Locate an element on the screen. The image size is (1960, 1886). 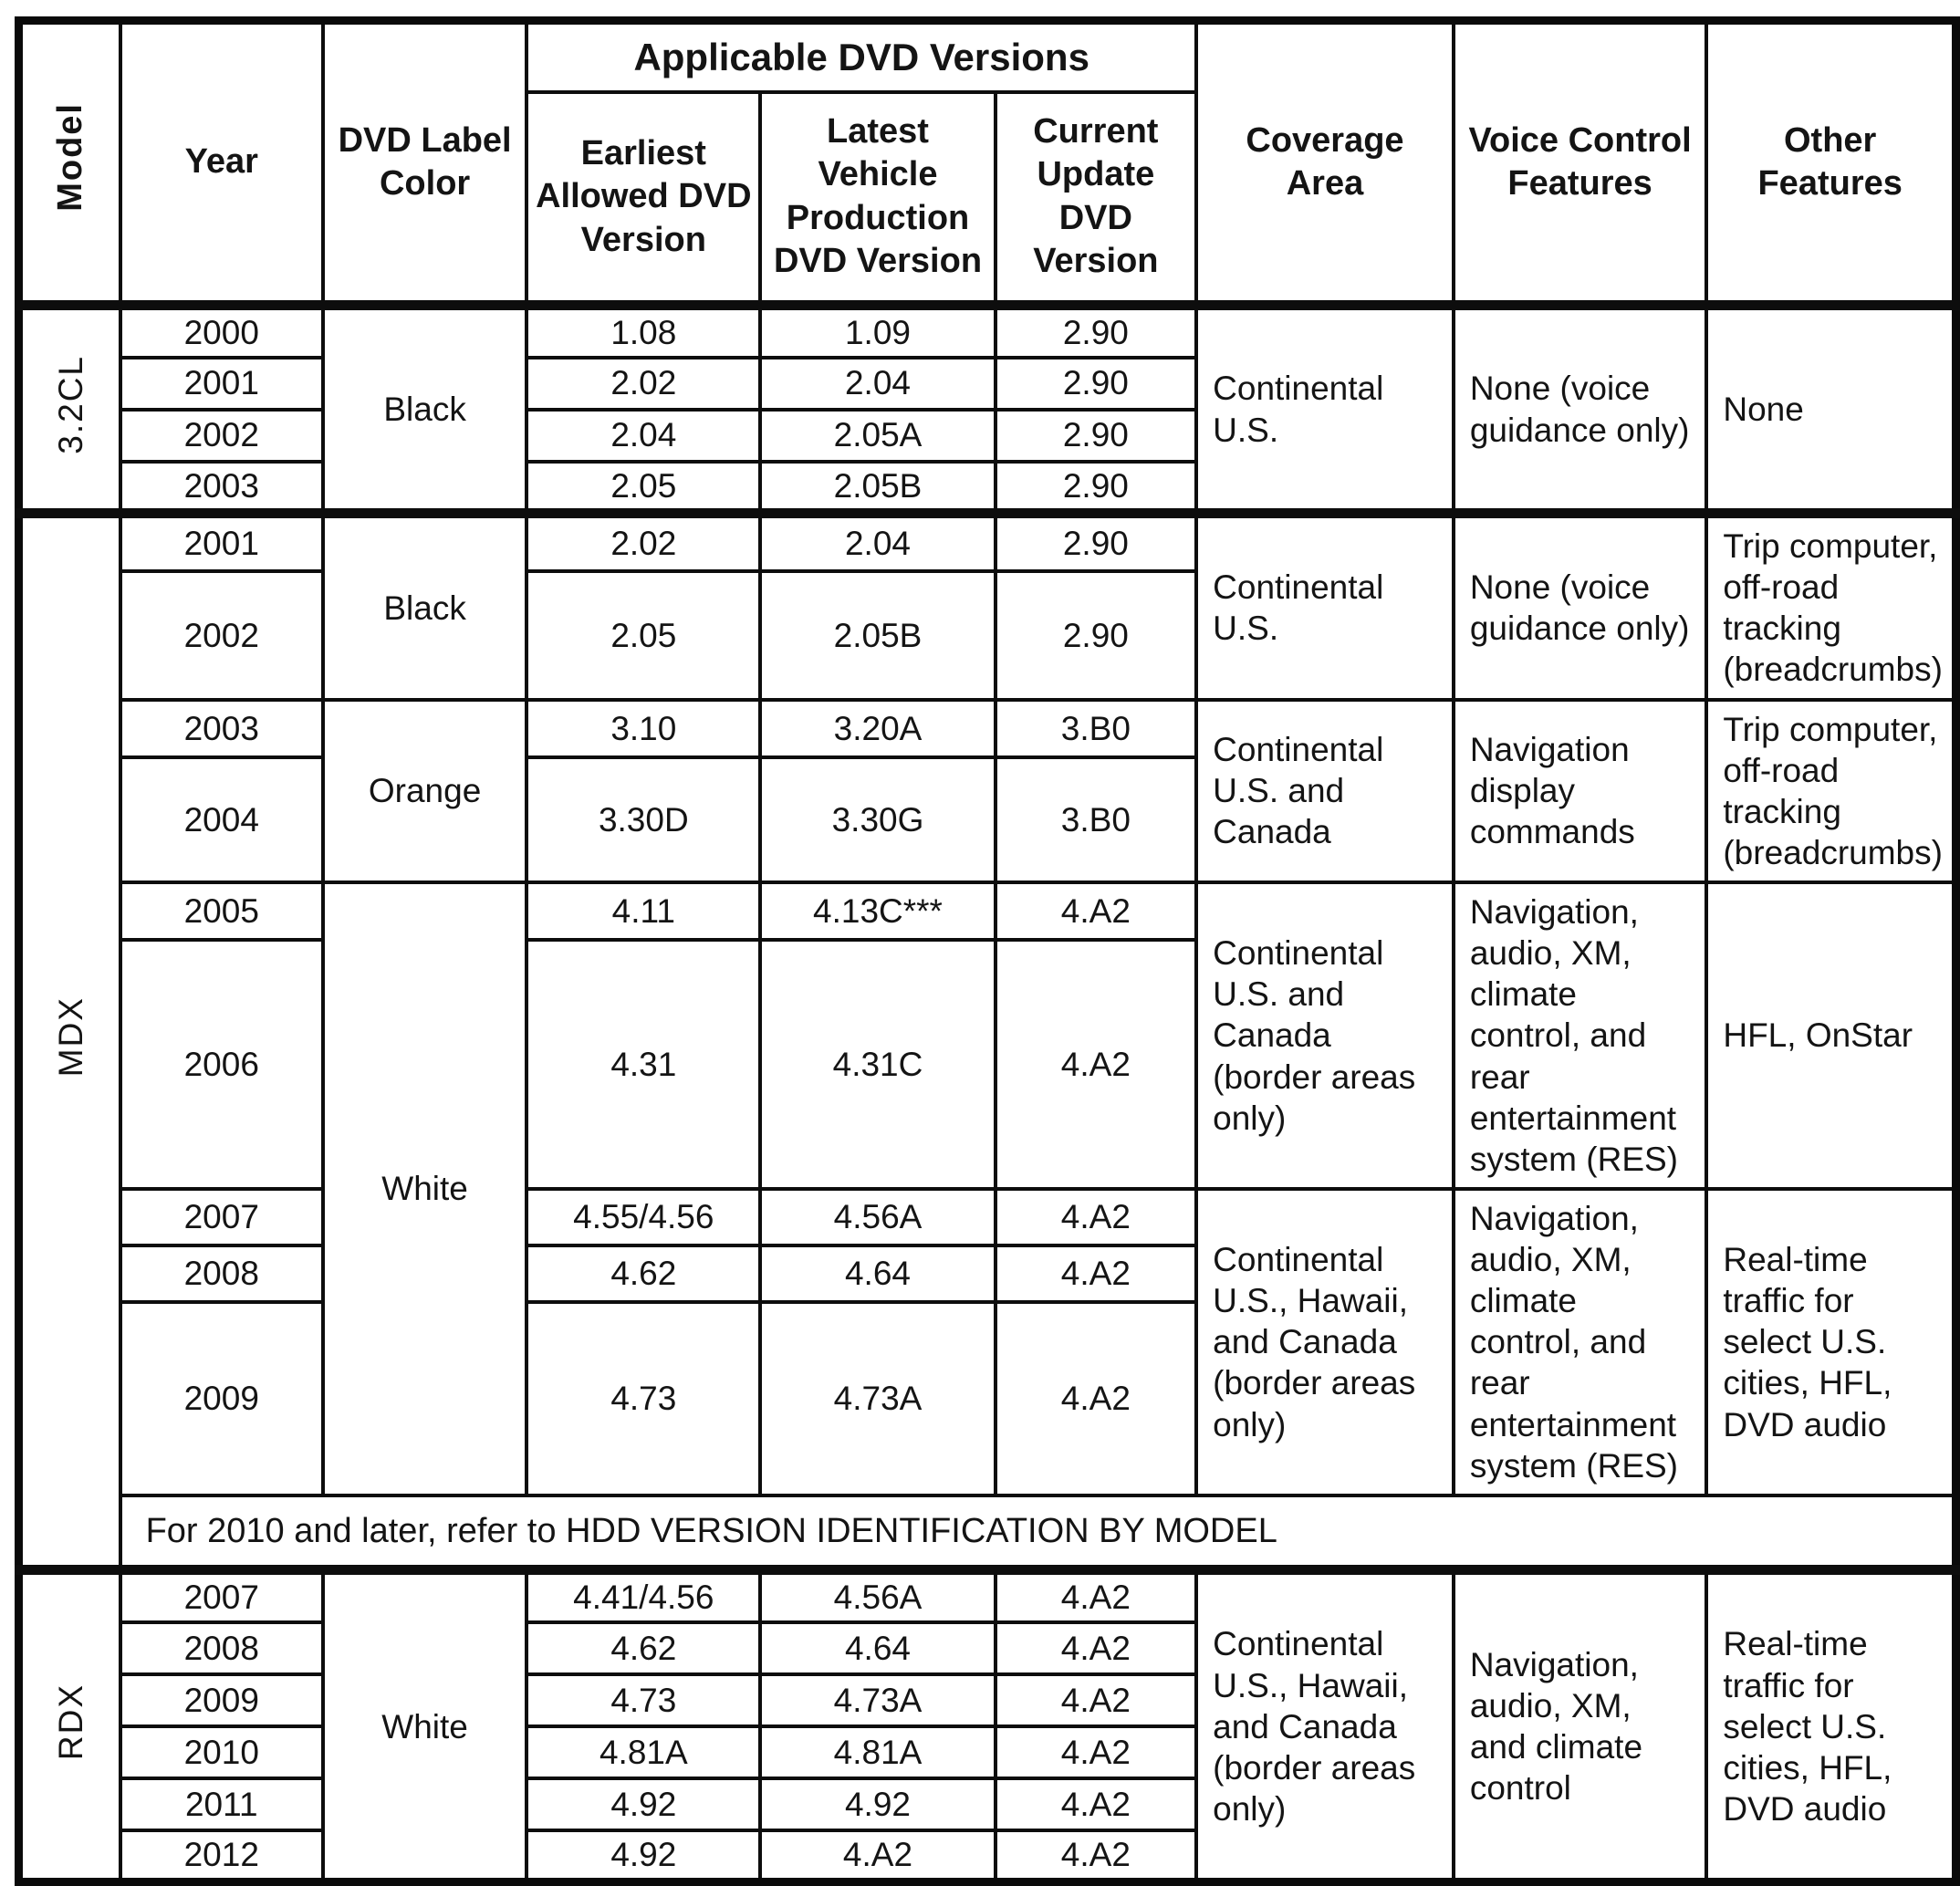
latest-version-cell: 2.05A is located at coordinates (877, 436).